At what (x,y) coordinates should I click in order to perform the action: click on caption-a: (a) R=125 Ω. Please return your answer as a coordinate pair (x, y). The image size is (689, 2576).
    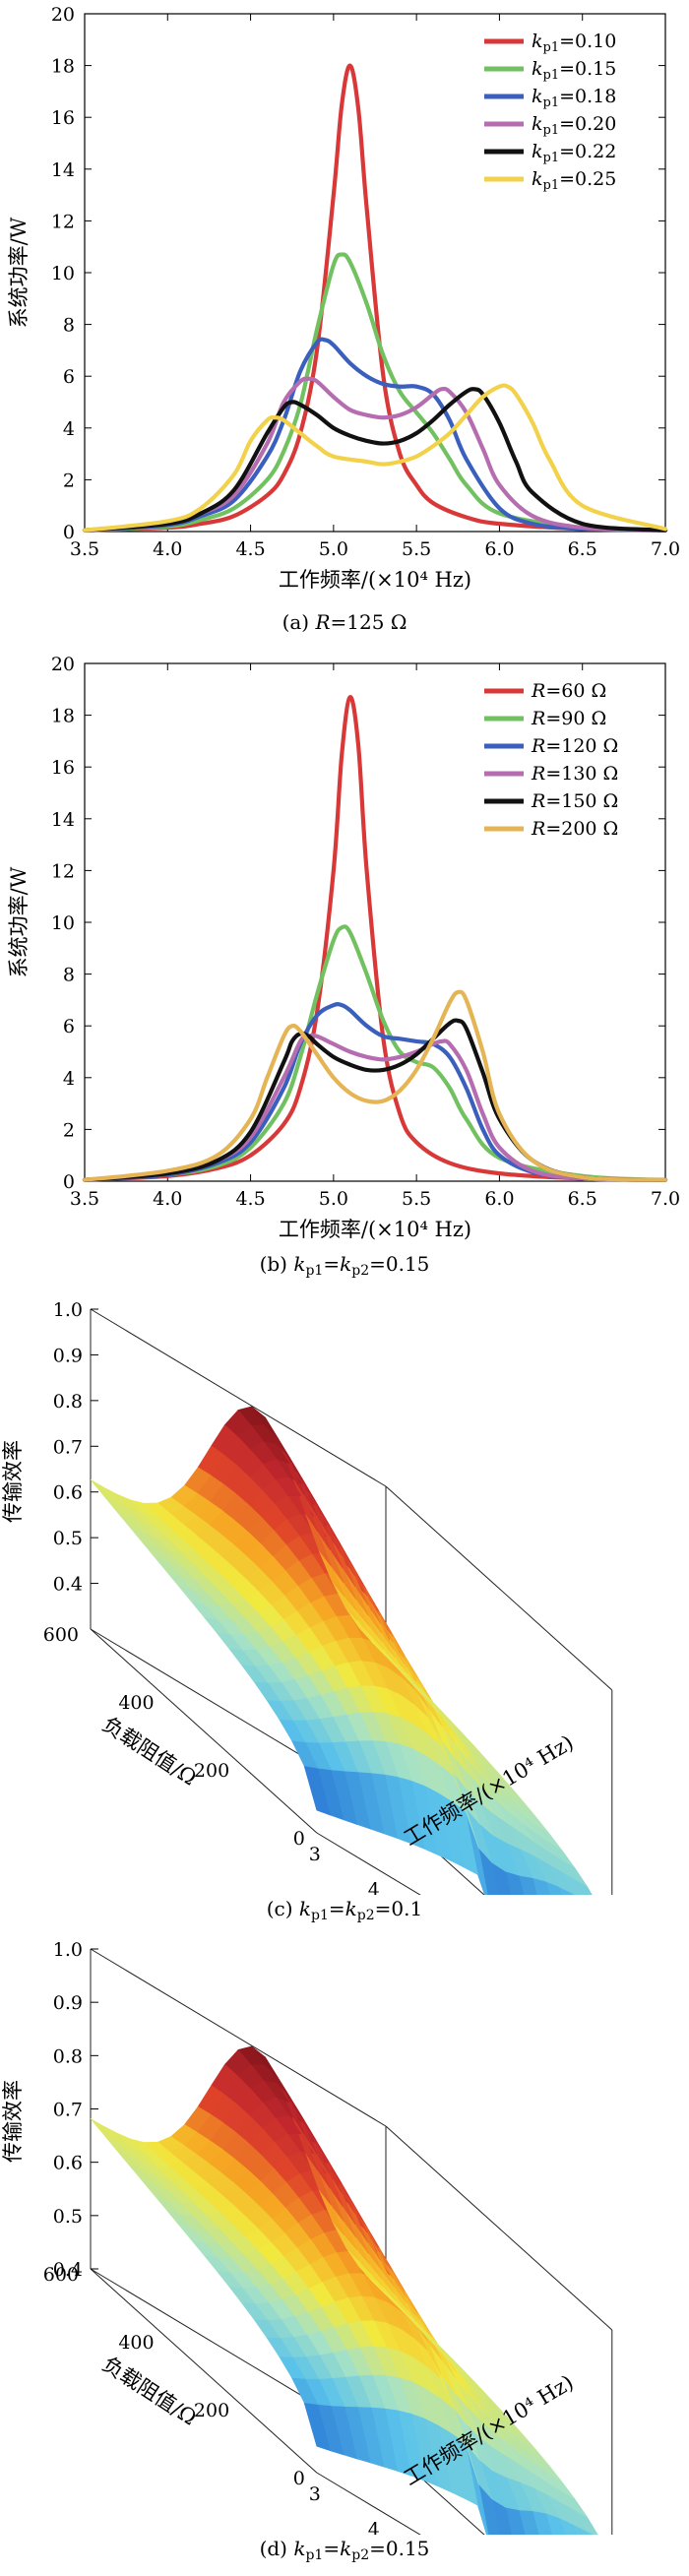
    Looking at the image, I should click on (344, 622).